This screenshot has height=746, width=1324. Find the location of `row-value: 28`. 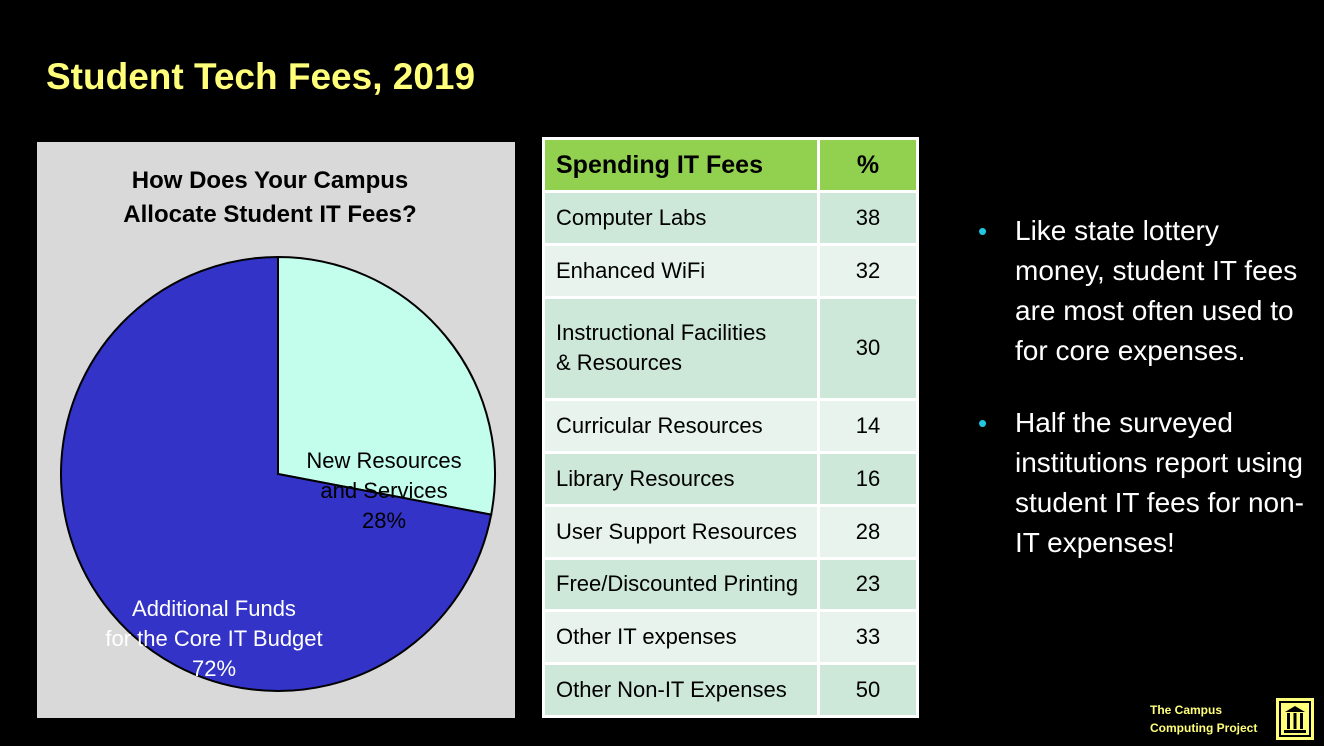

row-value: 28 is located at coordinates (868, 531).